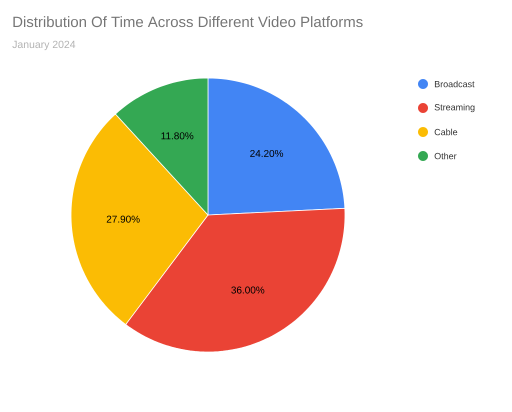  I want to click on legend-label: Streaming, so click(454, 108).